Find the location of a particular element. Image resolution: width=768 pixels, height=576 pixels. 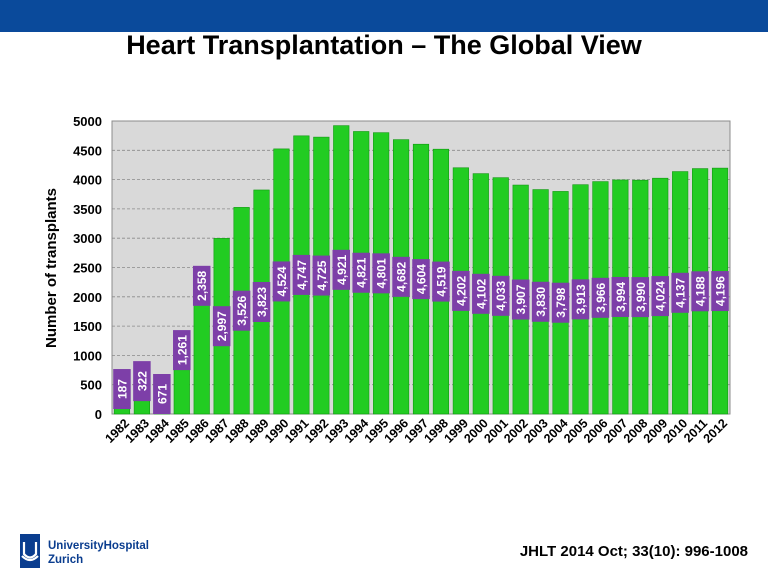

data-label: 4,682 is located at coordinates (402, 276).